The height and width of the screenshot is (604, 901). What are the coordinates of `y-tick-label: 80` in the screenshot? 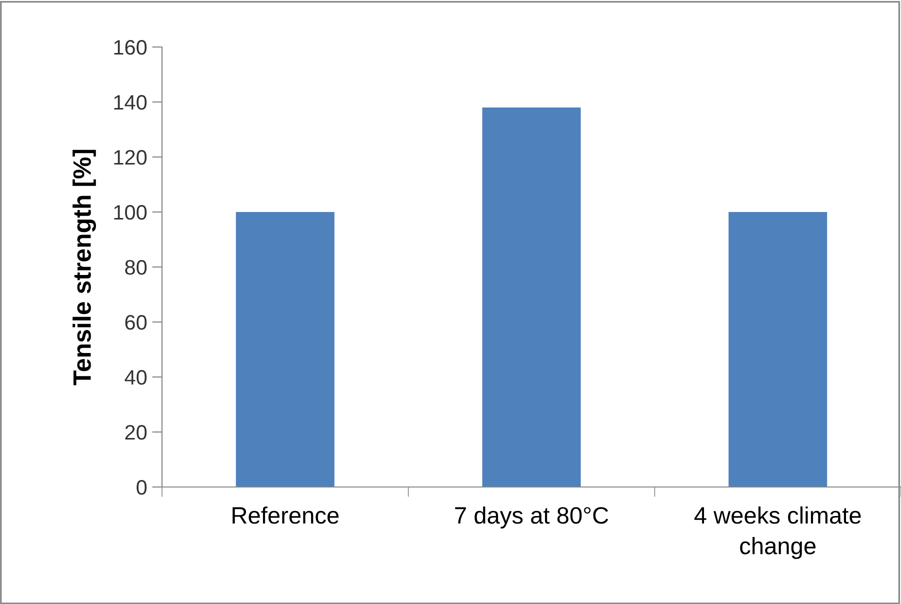 It's located at (136, 267).